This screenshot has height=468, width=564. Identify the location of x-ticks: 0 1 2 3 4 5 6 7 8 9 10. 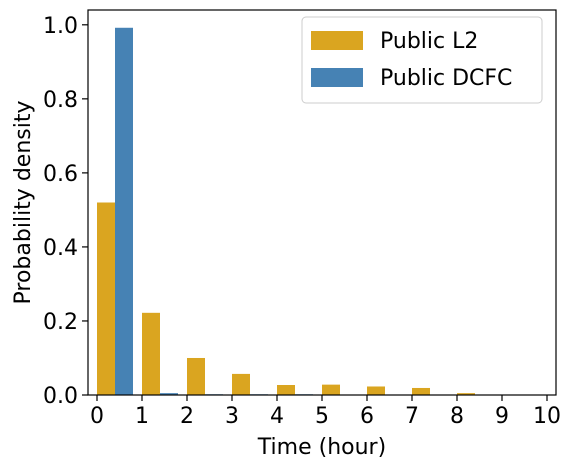
(325, 412).